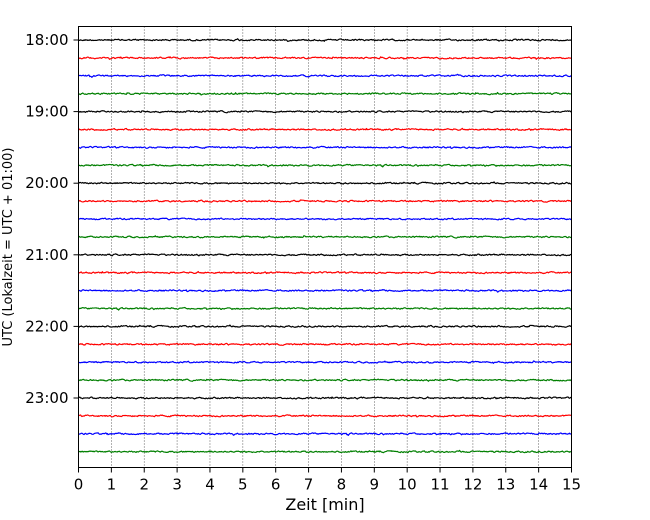 The height and width of the screenshot is (520, 650). Describe the element at coordinates (325, 398) in the screenshot. I see `trace-23:00` at that location.